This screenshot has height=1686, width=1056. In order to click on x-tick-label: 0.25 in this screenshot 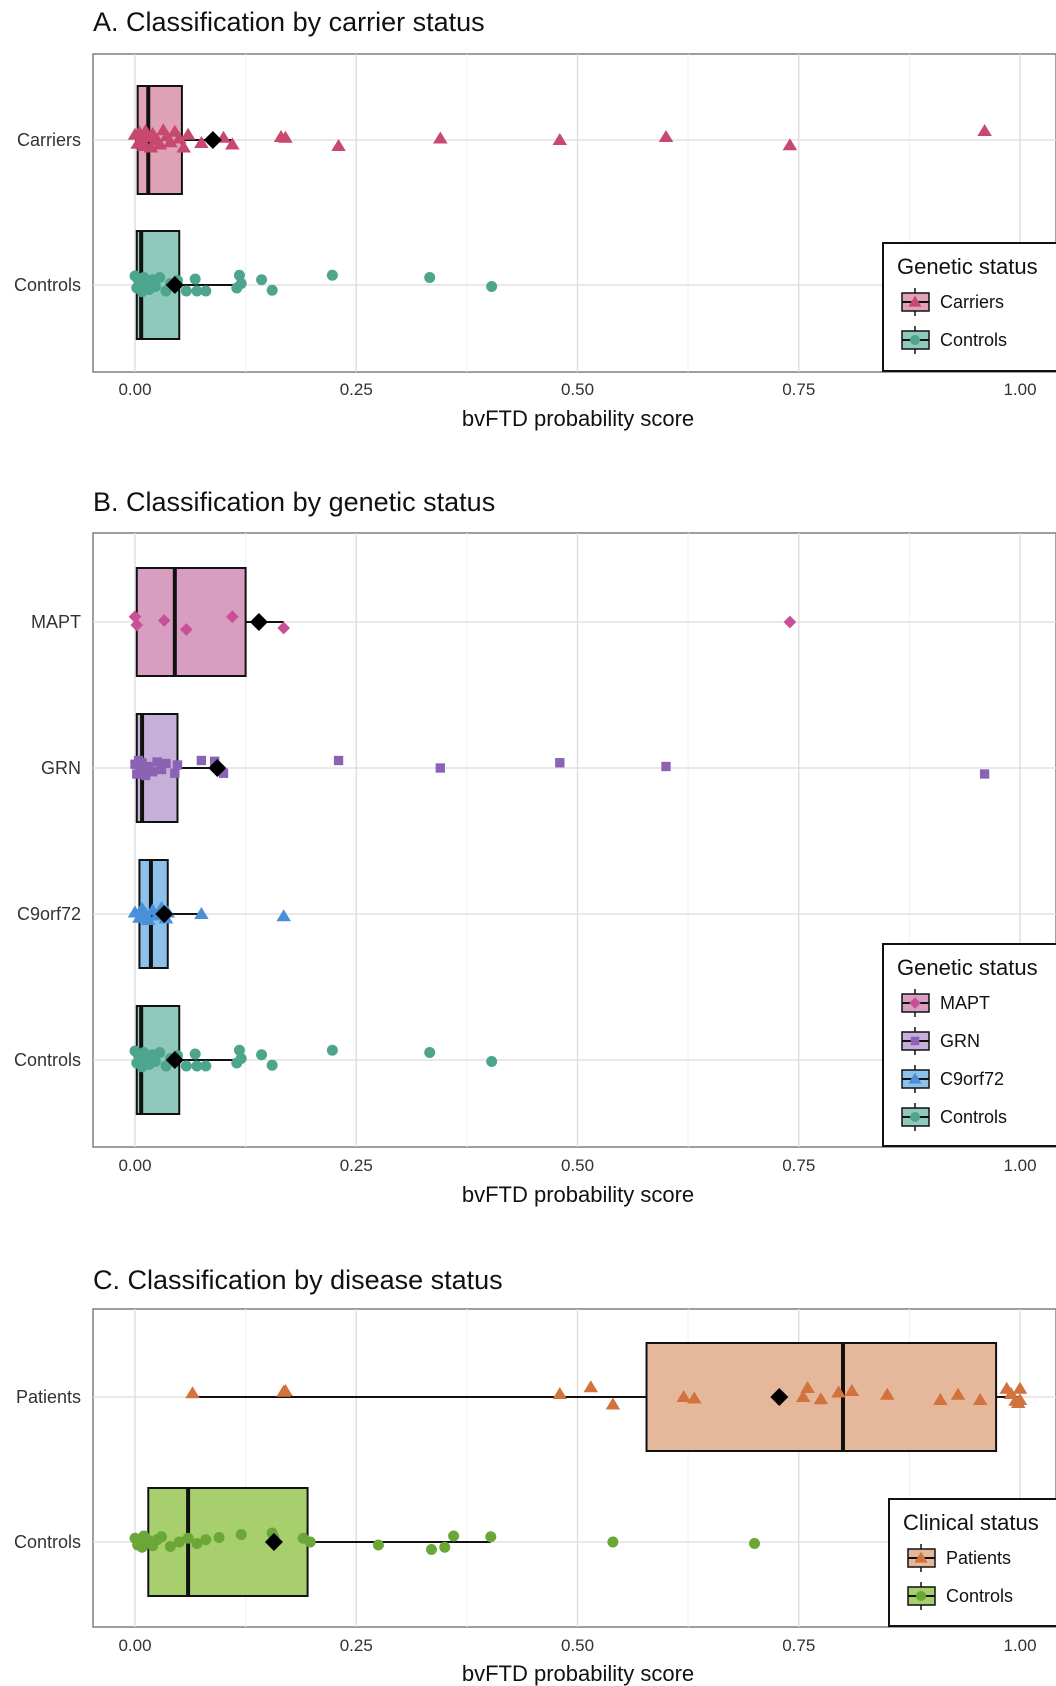, I will do `click(356, 1165)`.